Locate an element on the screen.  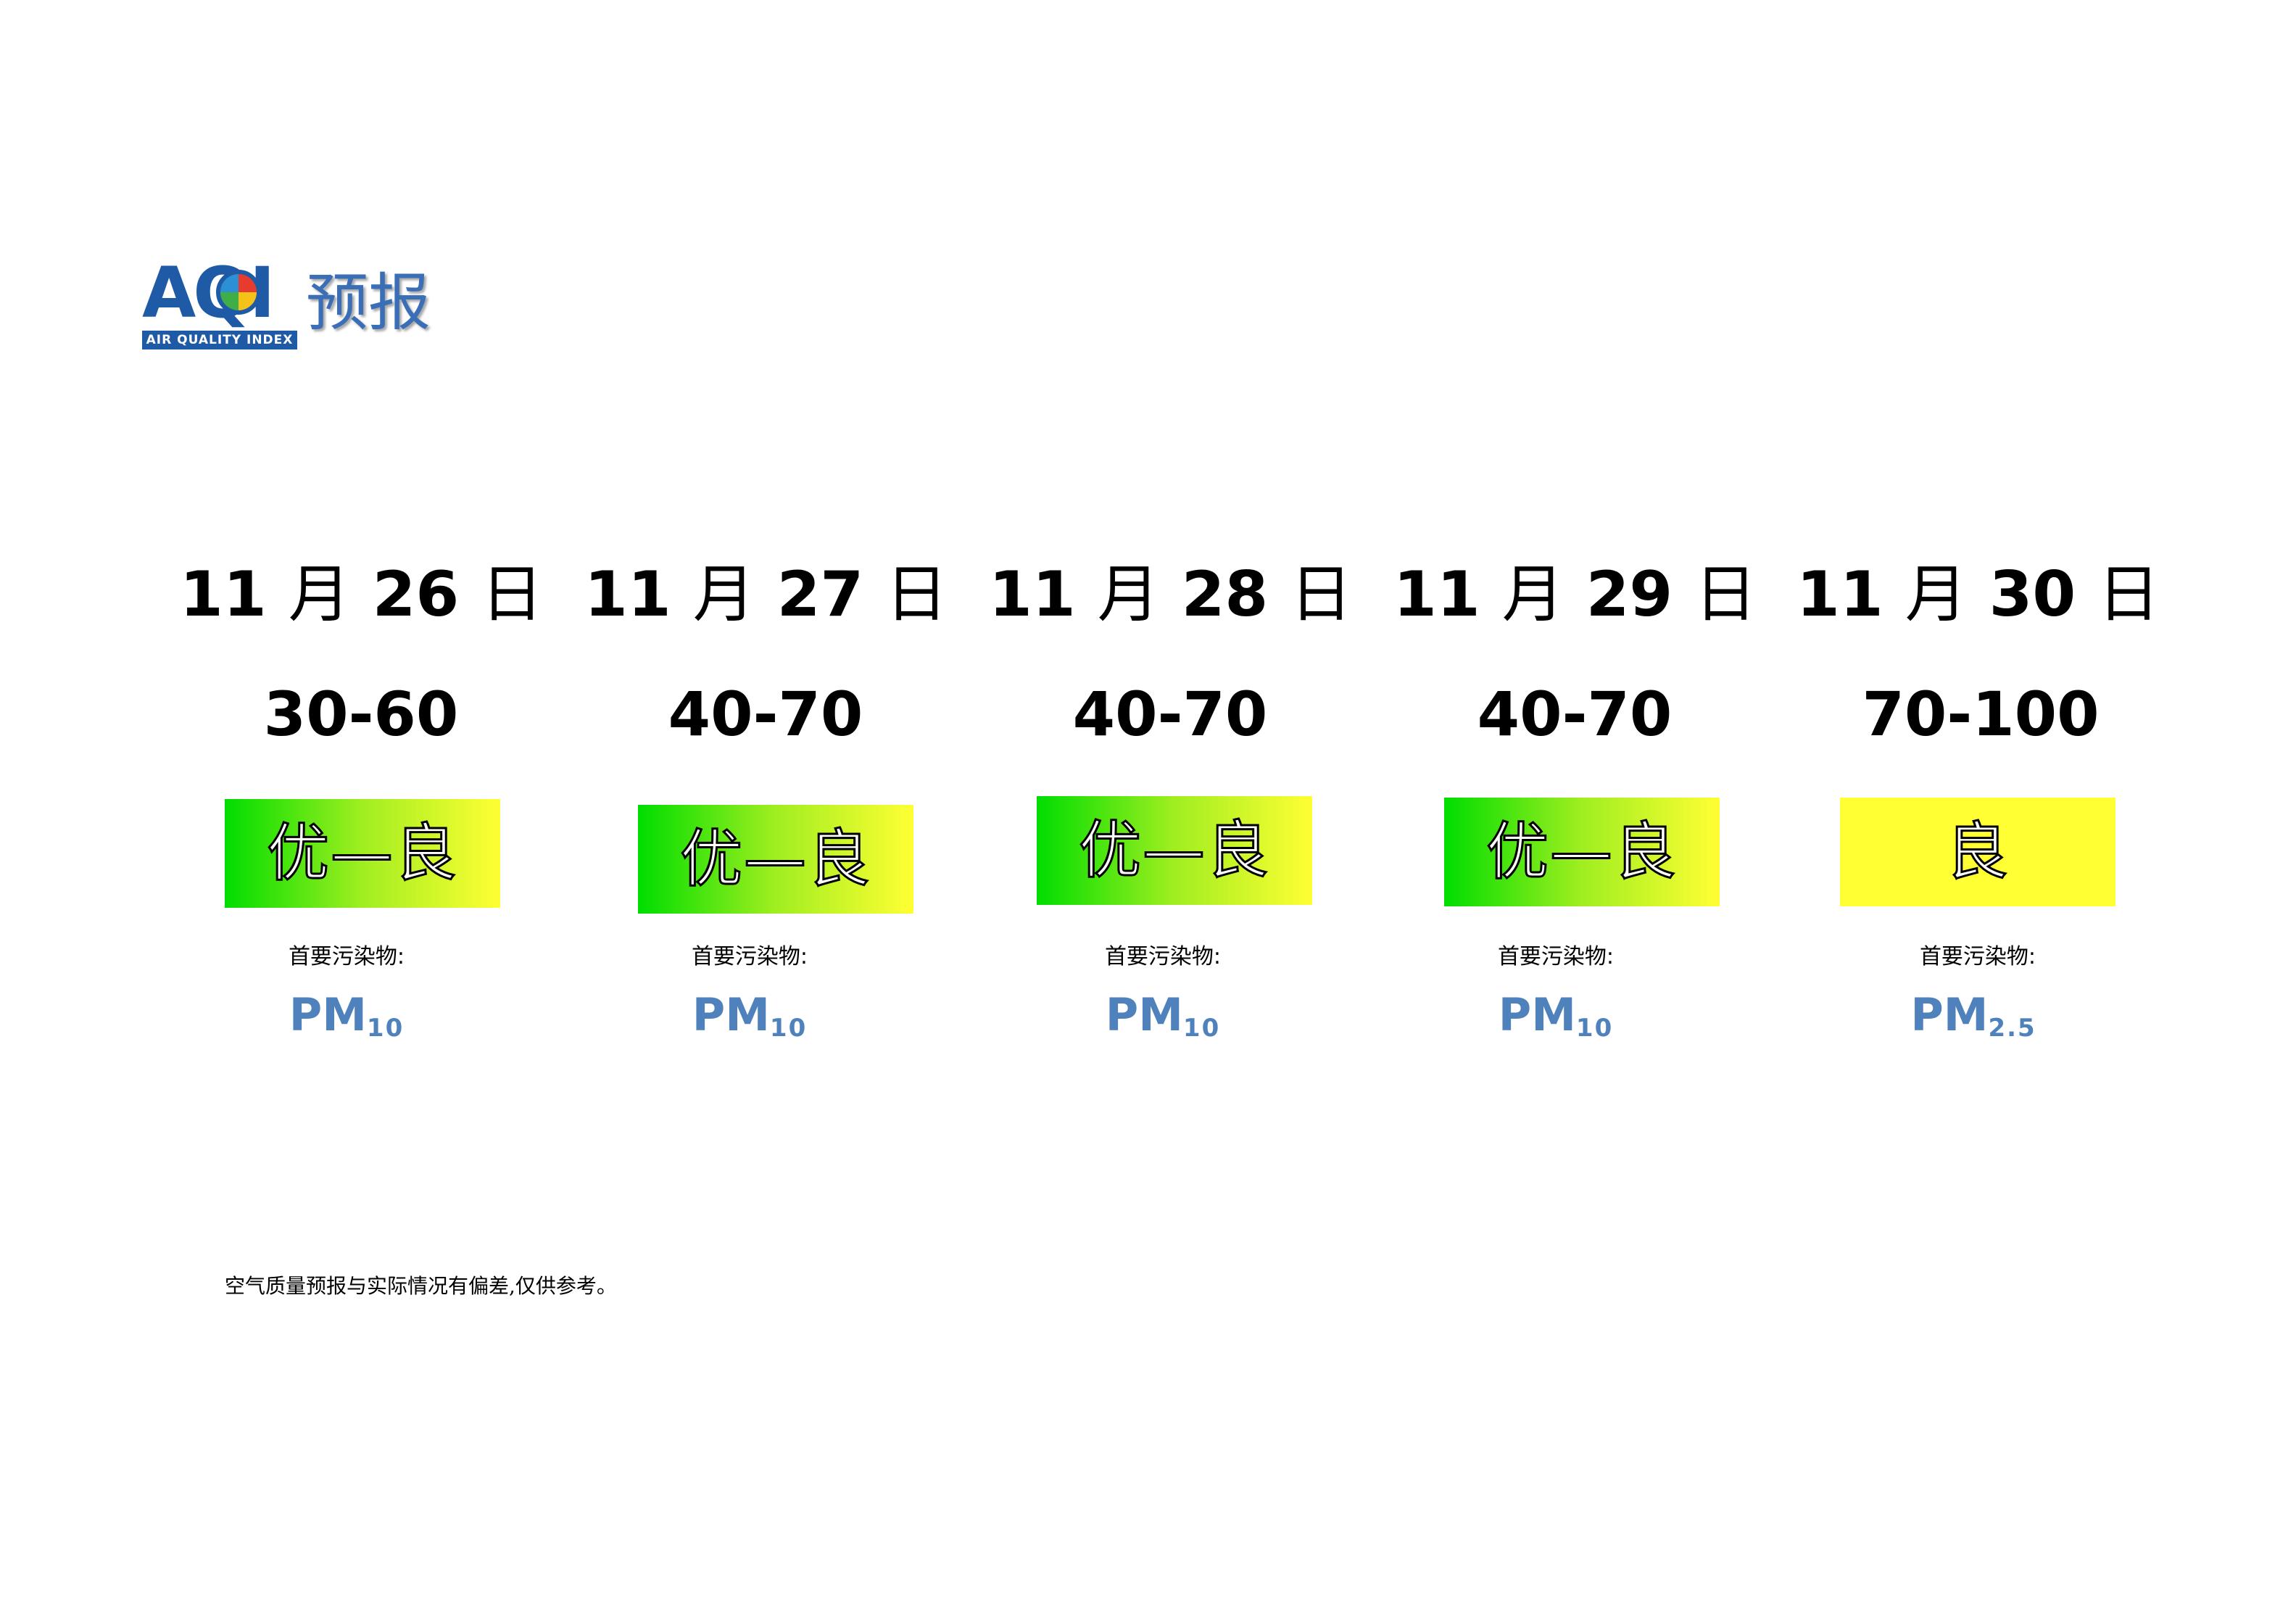
forecast-date: 11 月 29 日 is located at coordinates (1575, 594).